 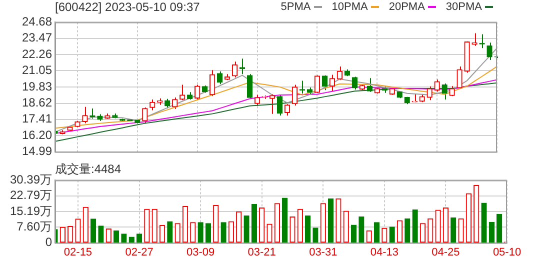 What do you see at coordinates (37, 135) in the screenshot?
I see `y-tick-label: 16.20` at bounding box center [37, 135].